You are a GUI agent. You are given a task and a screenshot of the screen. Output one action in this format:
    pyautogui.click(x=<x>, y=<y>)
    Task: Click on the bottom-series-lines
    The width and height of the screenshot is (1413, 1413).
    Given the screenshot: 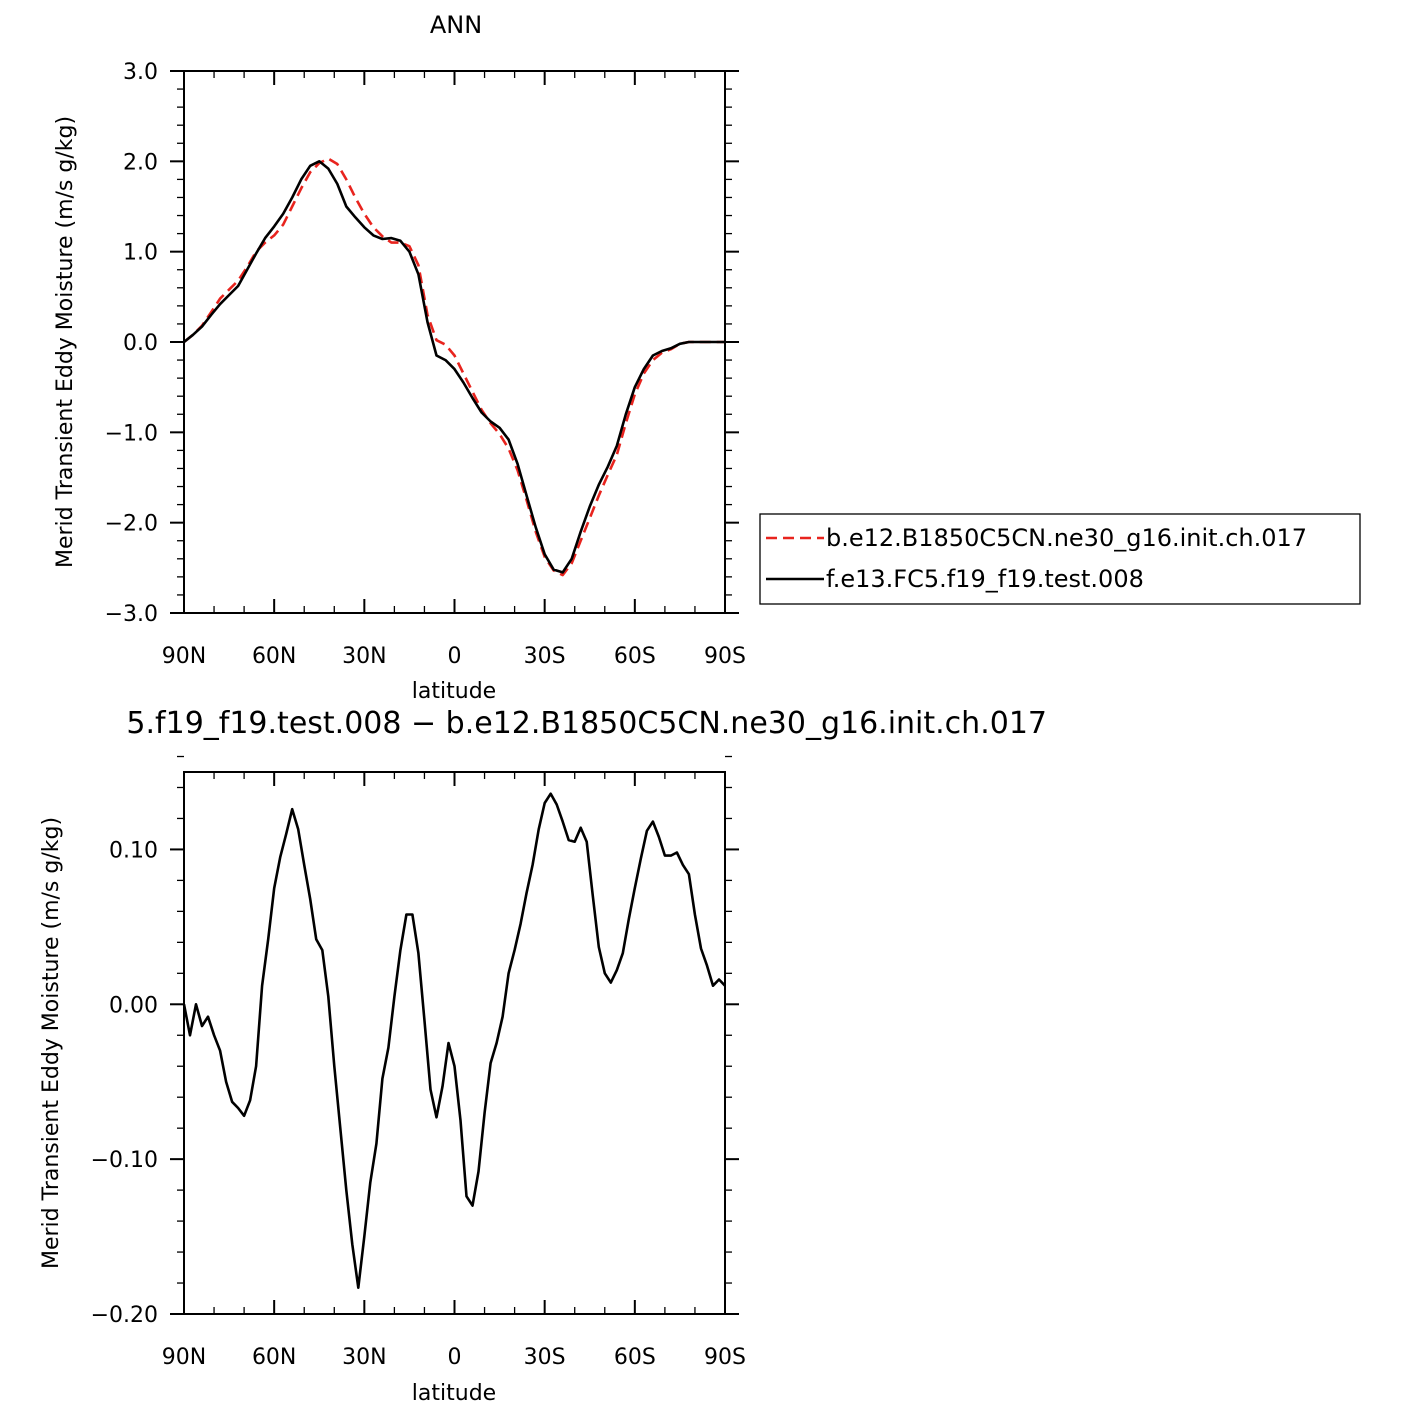 What is the action you would take?
    pyautogui.click(x=454, y=1040)
    